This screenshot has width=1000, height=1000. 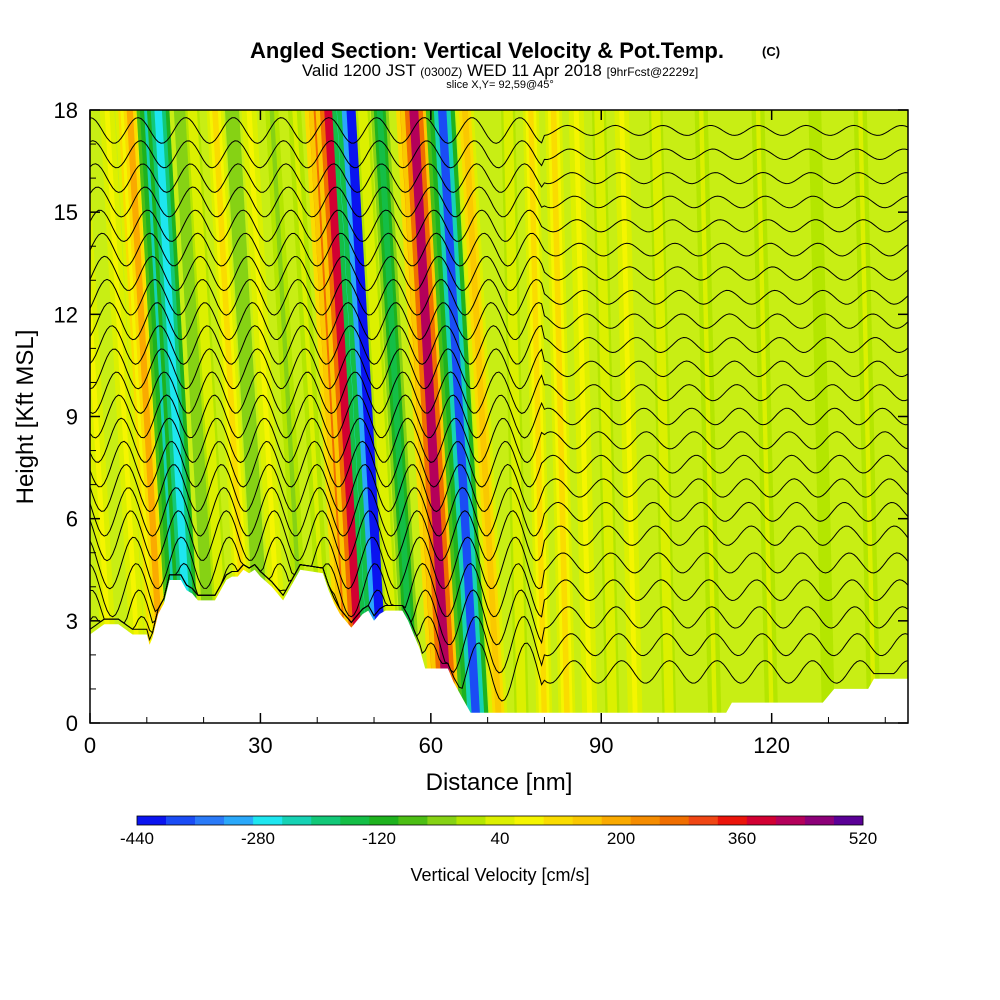 What do you see at coordinates (260, 745) in the screenshot?
I see `x-tick-label: 30` at bounding box center [260, 745].